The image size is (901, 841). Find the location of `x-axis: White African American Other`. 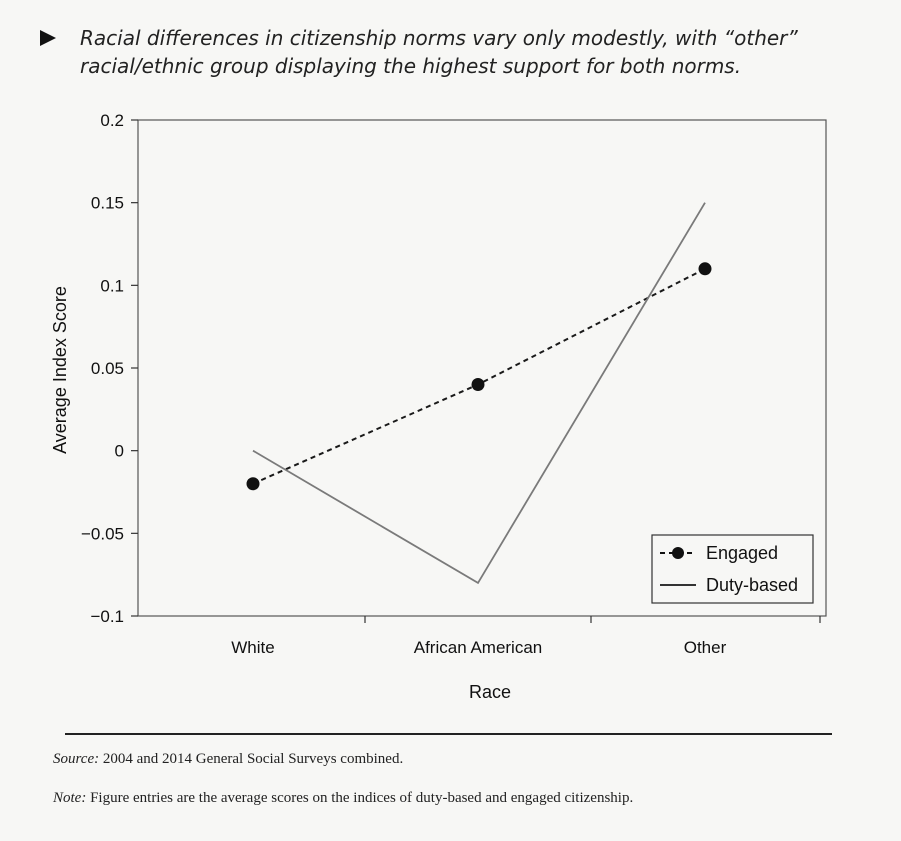

x-axis: White African American Other is located at coordinates (526, 636).